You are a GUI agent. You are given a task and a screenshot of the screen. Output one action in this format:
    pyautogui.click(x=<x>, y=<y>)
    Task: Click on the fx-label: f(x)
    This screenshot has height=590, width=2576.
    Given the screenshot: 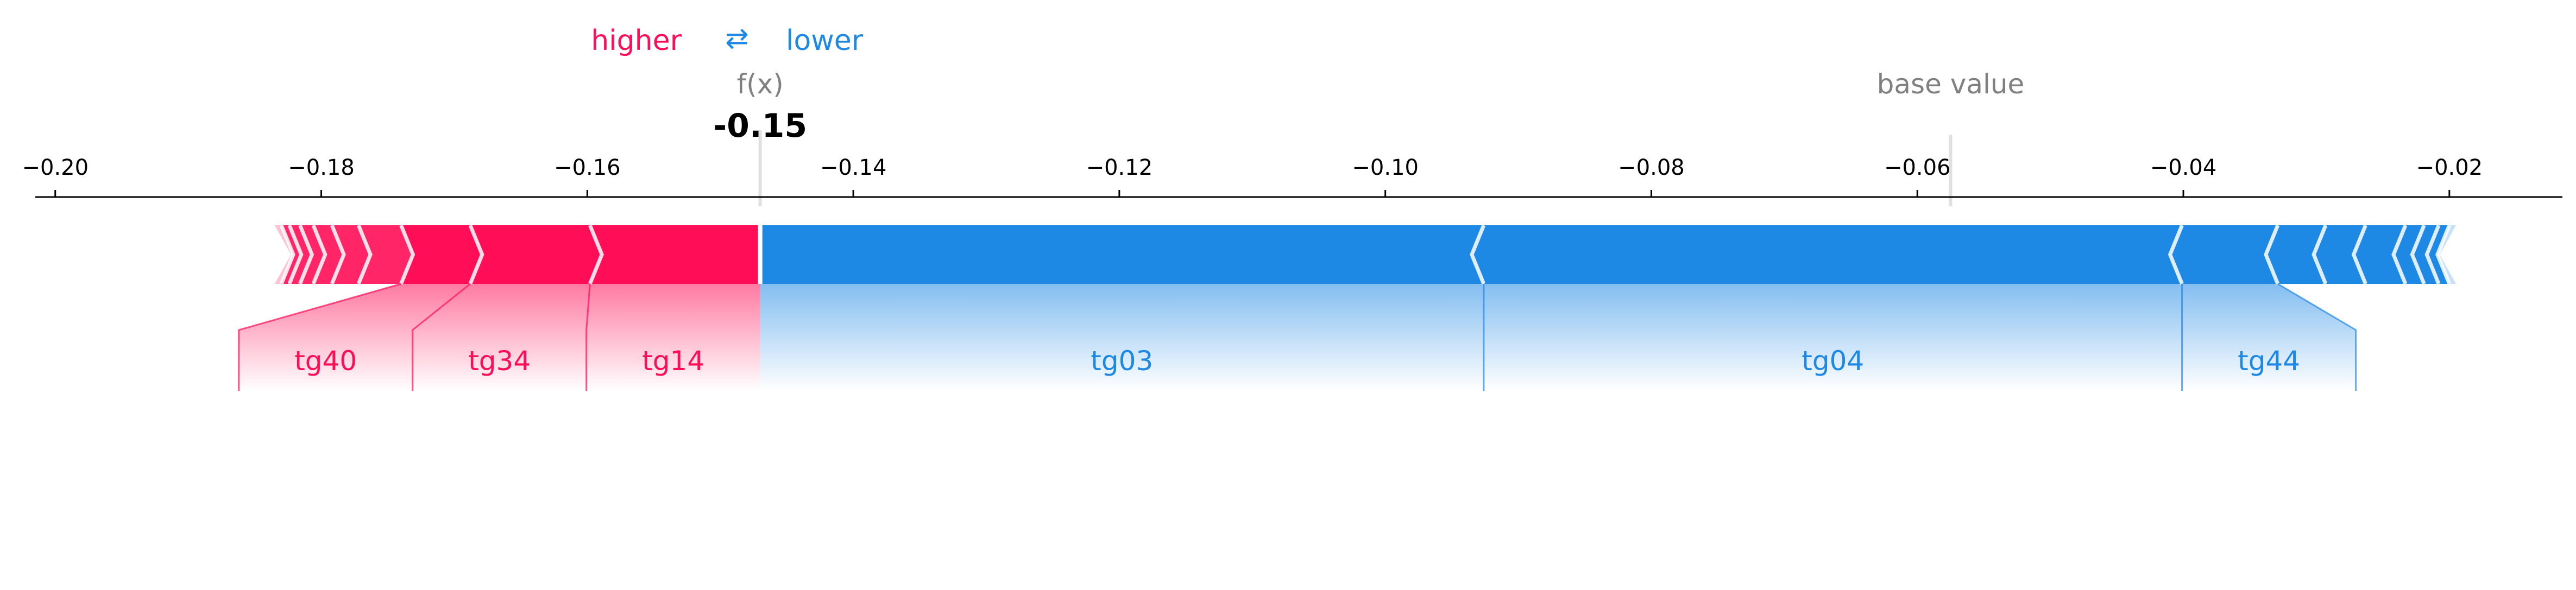 What is the action you would take?
    pyautogui.click(x=760, y=84)
    